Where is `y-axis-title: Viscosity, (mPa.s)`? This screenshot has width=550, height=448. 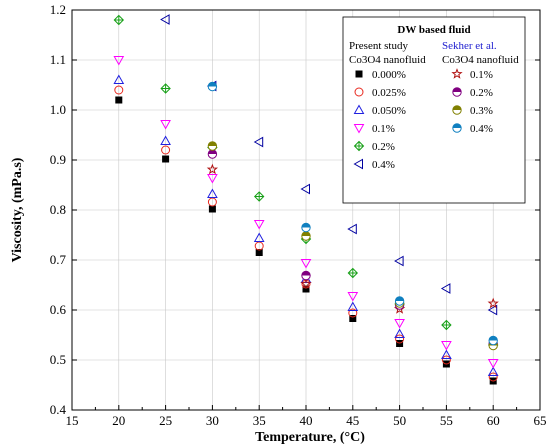
y-axis-title: Viscosity, (mPa.s) is located at coordinates (17, 209).